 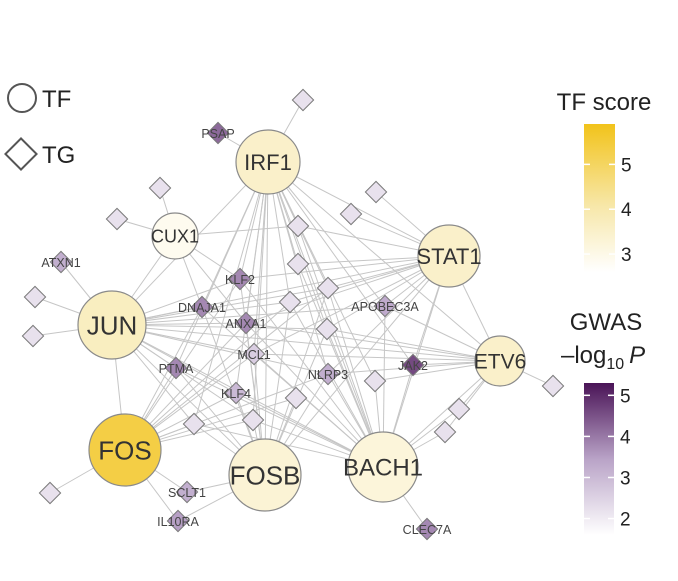 I want to click on tf-score-tick-label: 3, so click(x=626, y=255).